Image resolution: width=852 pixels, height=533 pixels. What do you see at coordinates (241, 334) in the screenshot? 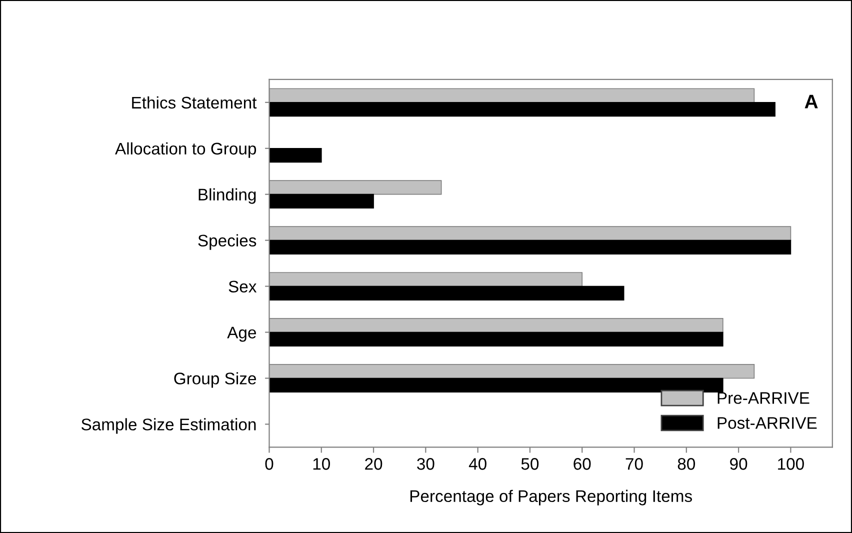
I see `y-tick-label: Age` at bounding box center [241, 334].